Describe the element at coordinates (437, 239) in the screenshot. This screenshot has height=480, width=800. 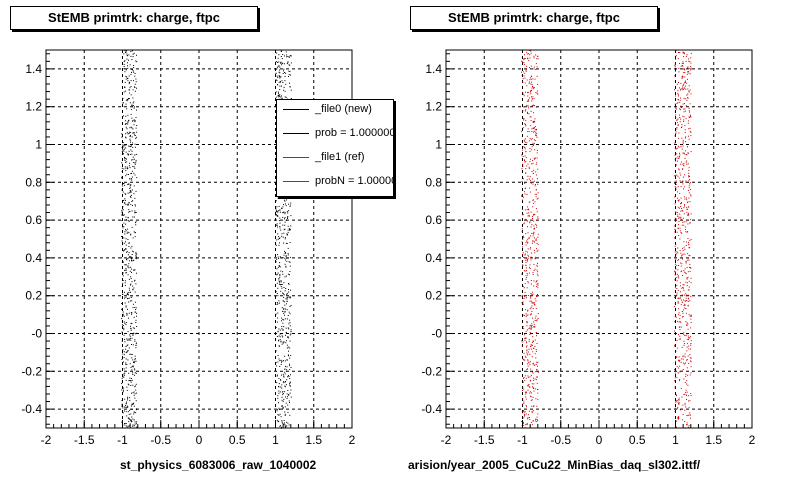
I see `y-axis: -0.4-0.2-00.20.40.60.811.21.4` at that location.